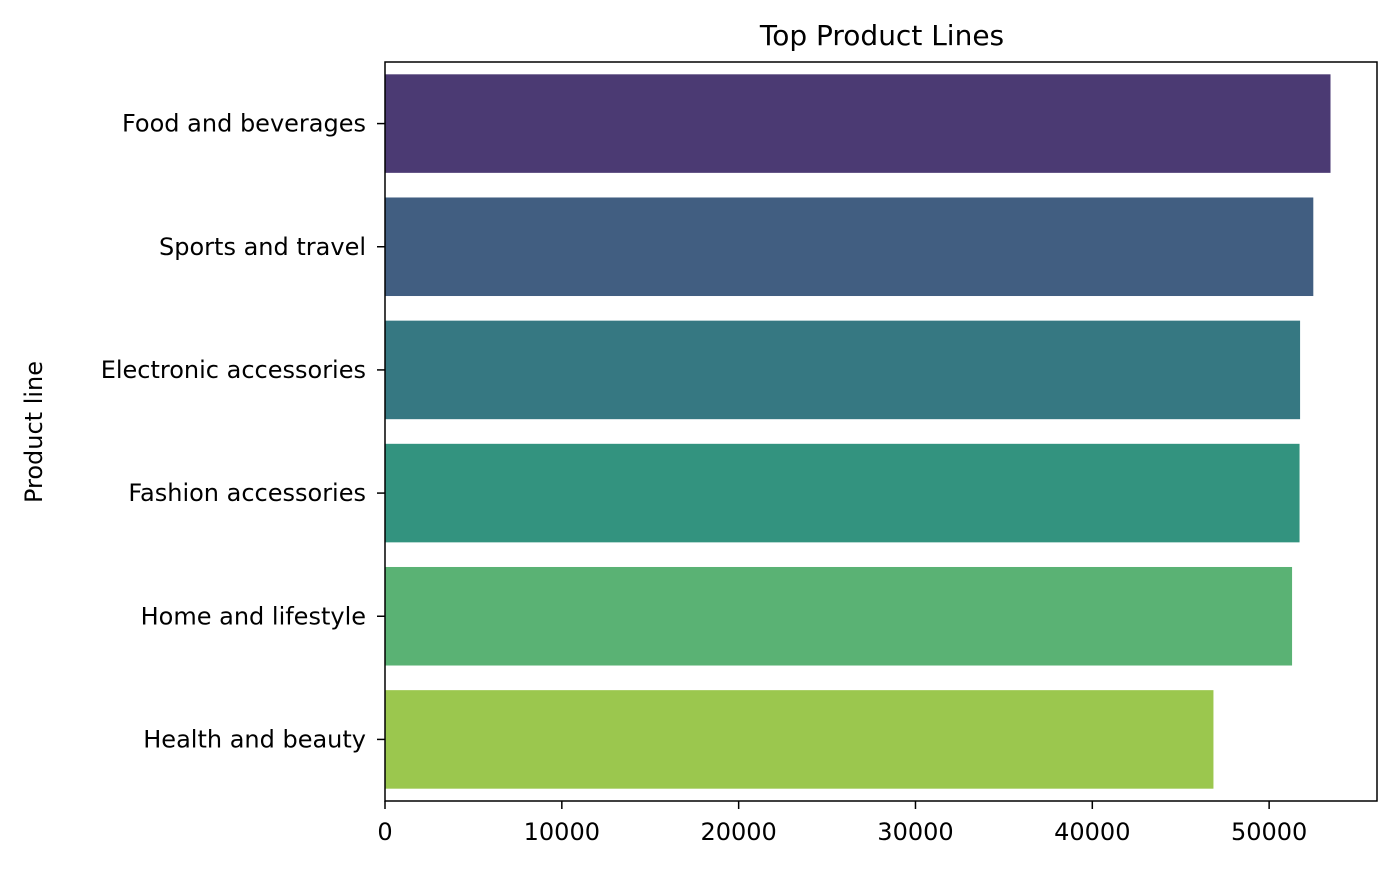 This screenshot has height=869, width=1397. What do you see at coordinates (247, 493) in the screenshot?
I see `y-tick-label: Fashion accessories` at bounding box center [247, 493].